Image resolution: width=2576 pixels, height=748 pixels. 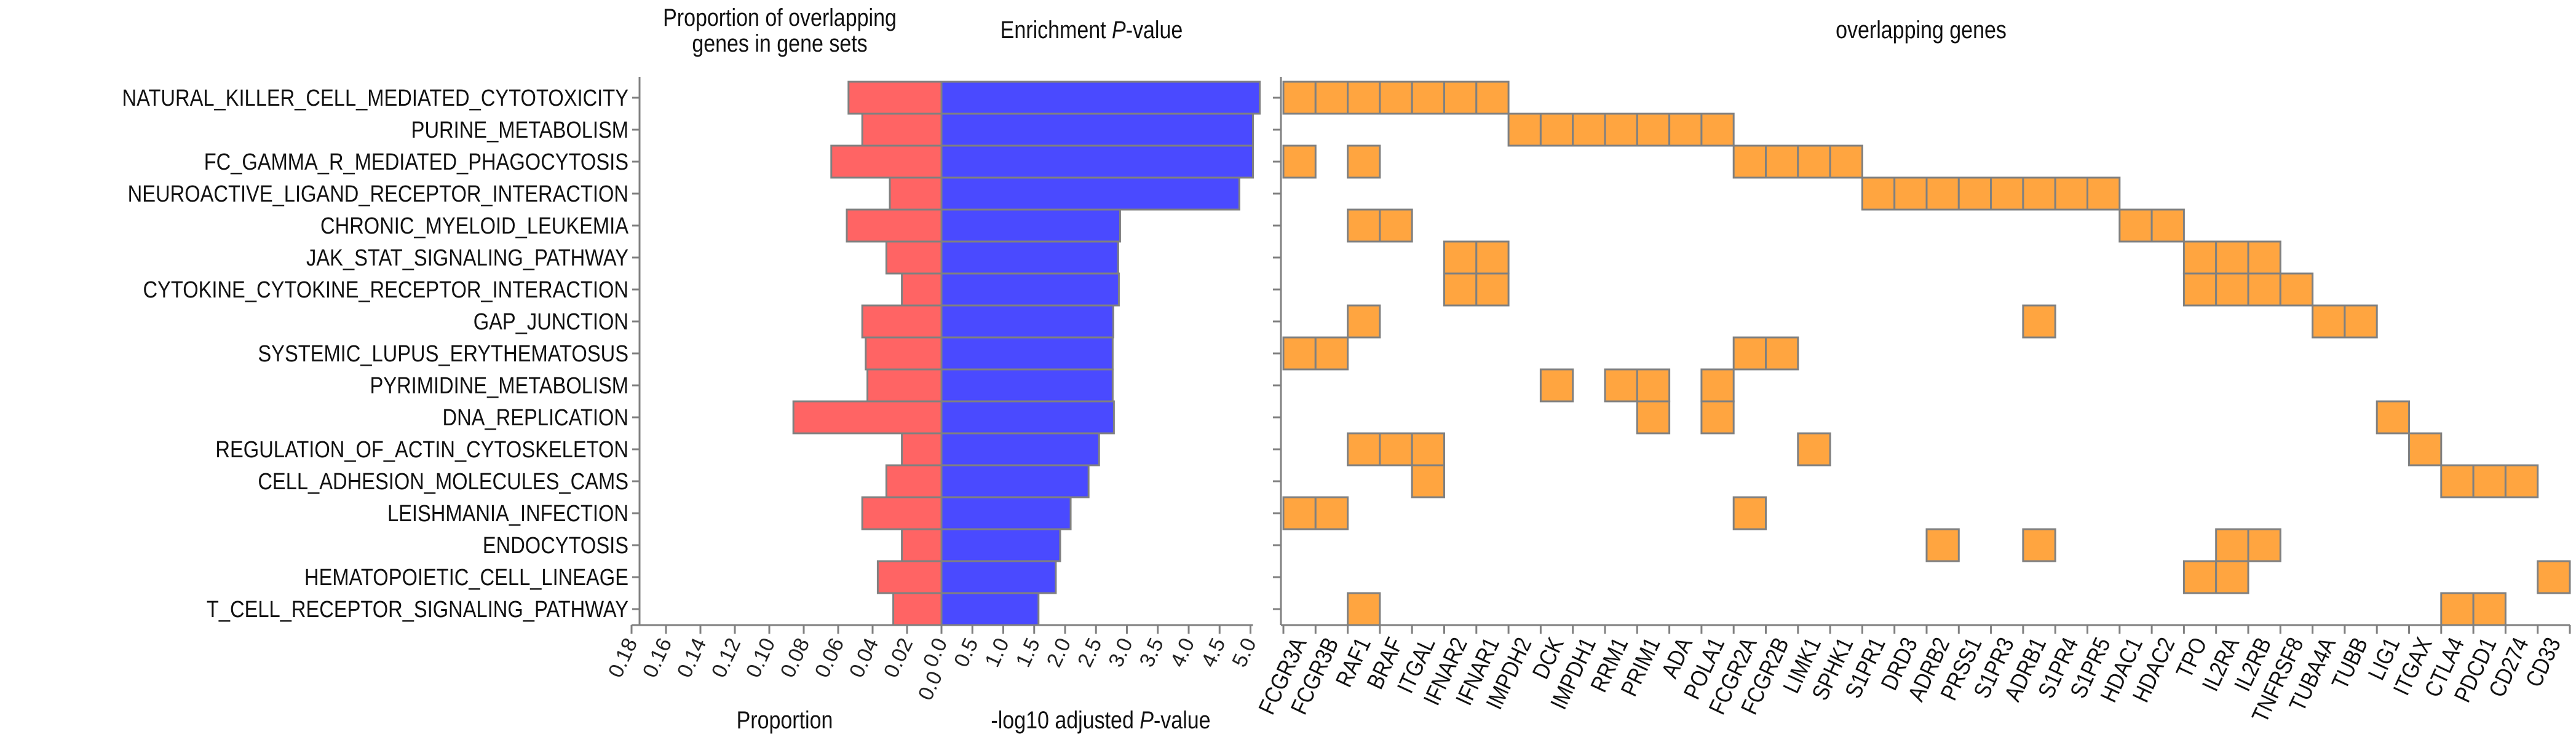 What do you see at coordinates (416, 162) in the screenshot?
I see `pathway-label: FC_GAMMA_R_MEDIATED_PHAGOCYTOSIS` at bounding box center [416, 162].